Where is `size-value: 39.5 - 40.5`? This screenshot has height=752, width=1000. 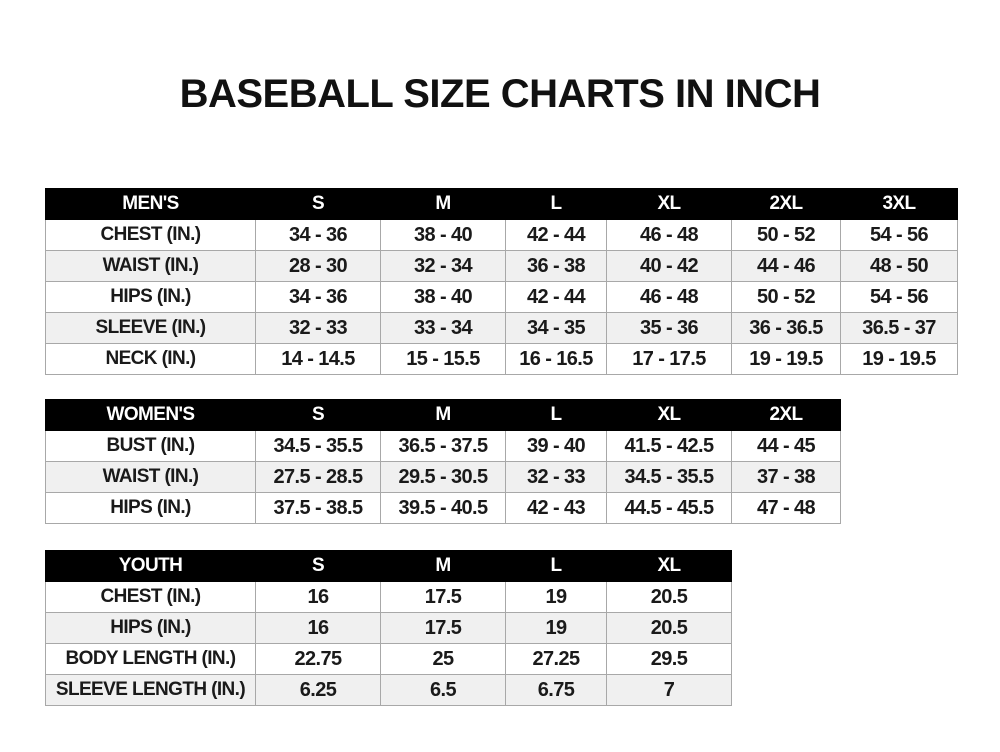 size-value: 39.5 - 40.5 is located at coordinates (443, 508).